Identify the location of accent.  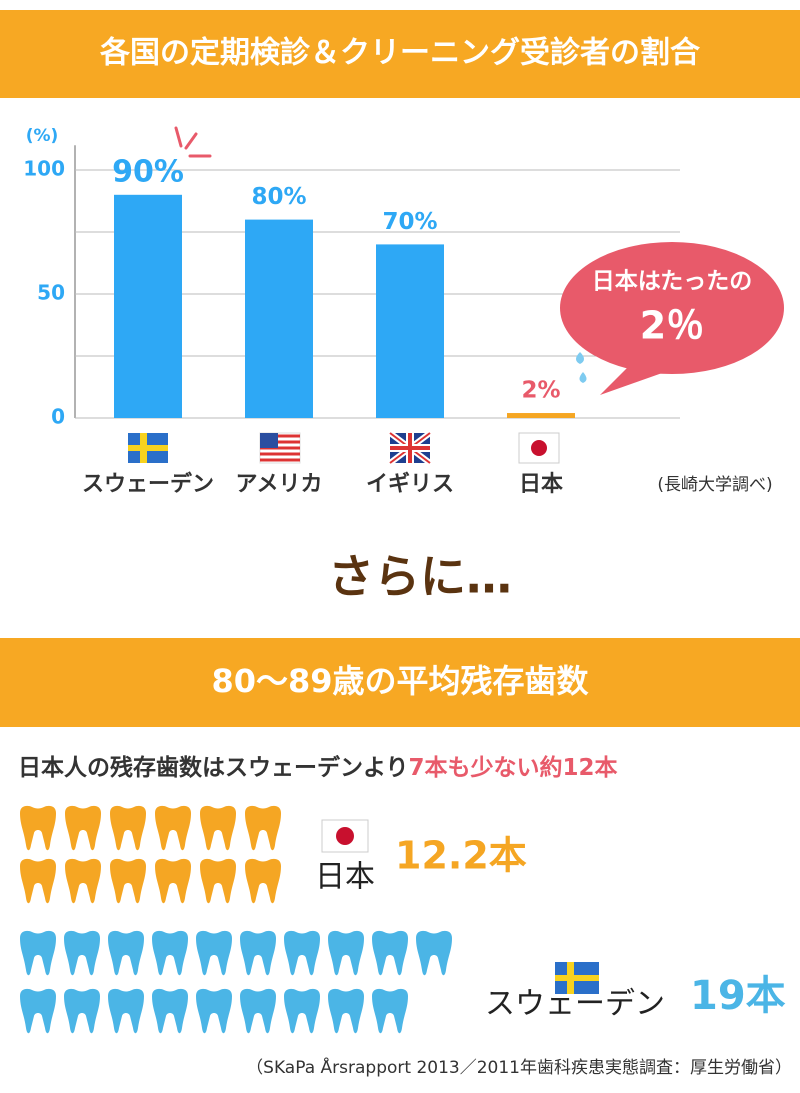
(193, 142).